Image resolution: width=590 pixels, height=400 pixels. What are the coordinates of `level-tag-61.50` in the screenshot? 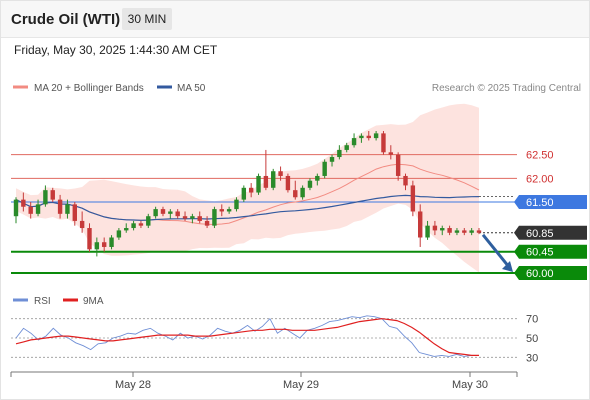 It's located at (550, 202).